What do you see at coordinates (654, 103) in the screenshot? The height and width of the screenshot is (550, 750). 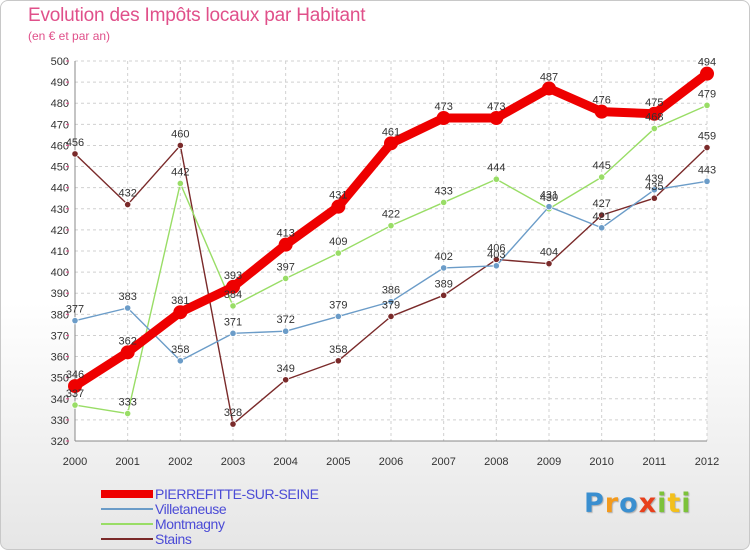 I see `data-label: 475` at bounding box center [654, 103].